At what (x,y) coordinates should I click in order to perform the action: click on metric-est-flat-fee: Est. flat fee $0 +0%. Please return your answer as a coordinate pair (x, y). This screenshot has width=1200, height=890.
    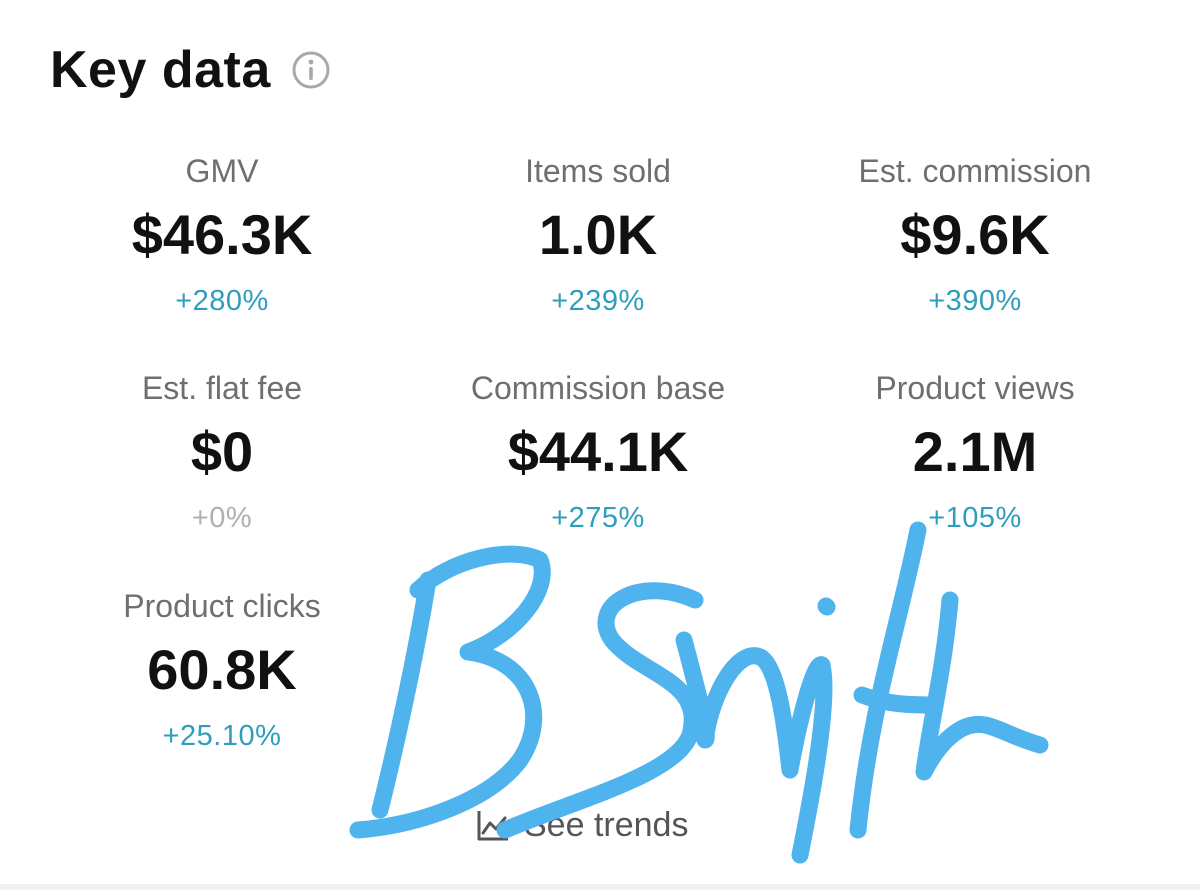
    Looking at the image, I should click on (222, 452).